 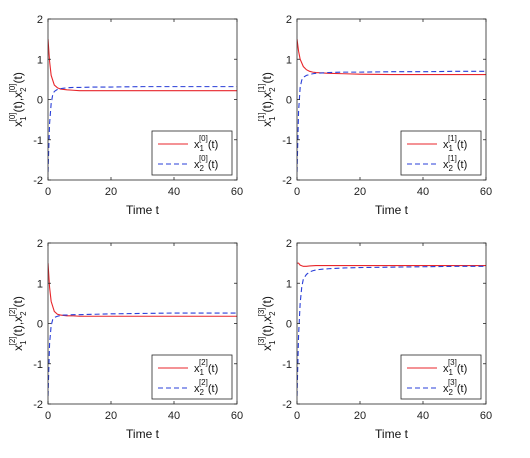 I want to click on legend: x1[2](t)x2[2](t), so click(x=192, y=377).